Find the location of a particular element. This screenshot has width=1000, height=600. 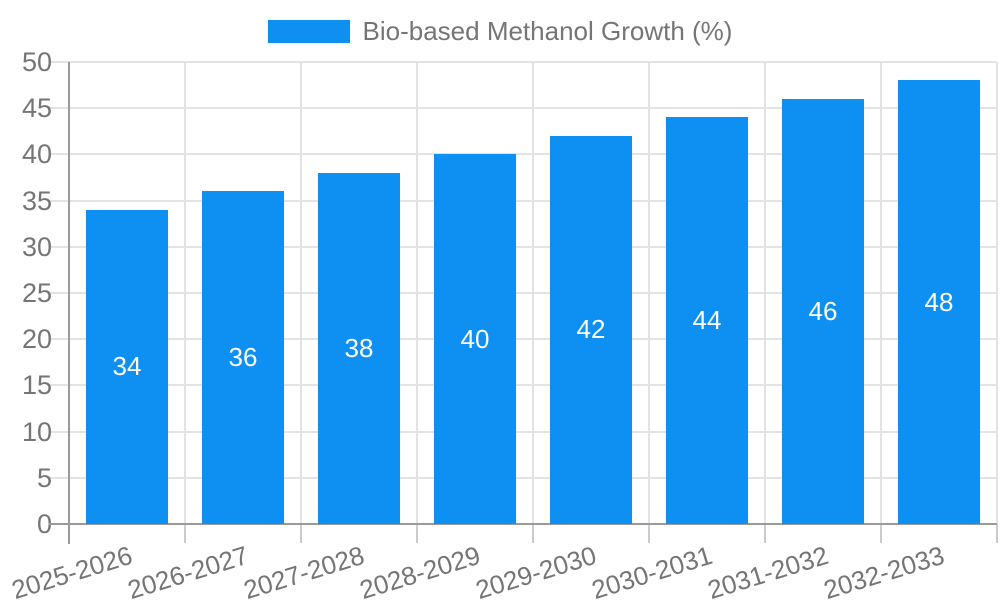

bar: 40 is located at coordinates (475, 339).